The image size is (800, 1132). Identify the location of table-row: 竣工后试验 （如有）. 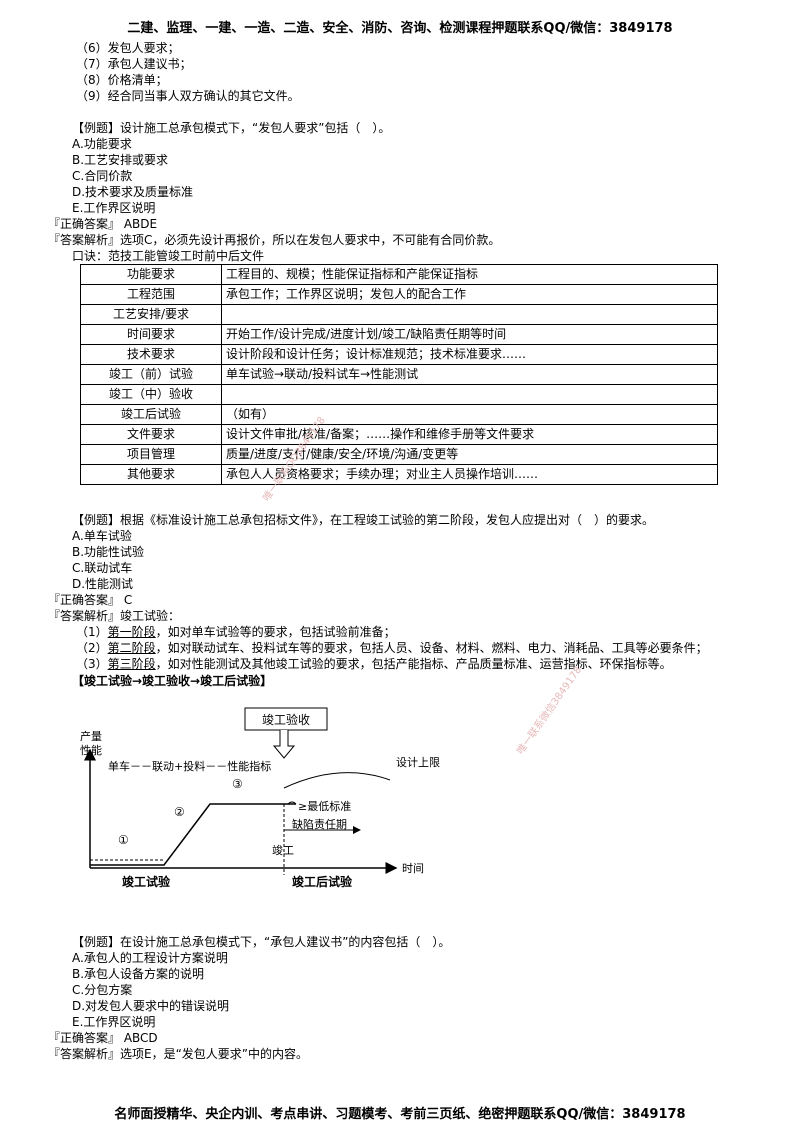
(399, 414).